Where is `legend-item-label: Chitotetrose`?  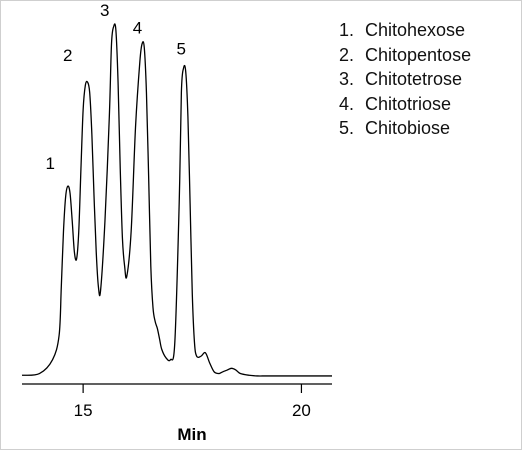
legend-item-label: Chitotetrose is located at coordinates (414, 79).